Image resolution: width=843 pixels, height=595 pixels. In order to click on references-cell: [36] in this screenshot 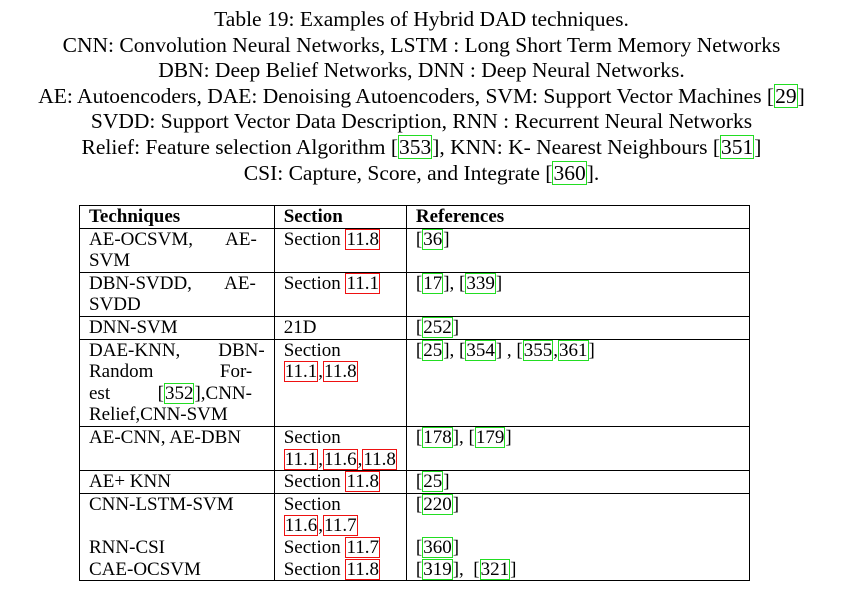, I will do `click(577, 250)`.